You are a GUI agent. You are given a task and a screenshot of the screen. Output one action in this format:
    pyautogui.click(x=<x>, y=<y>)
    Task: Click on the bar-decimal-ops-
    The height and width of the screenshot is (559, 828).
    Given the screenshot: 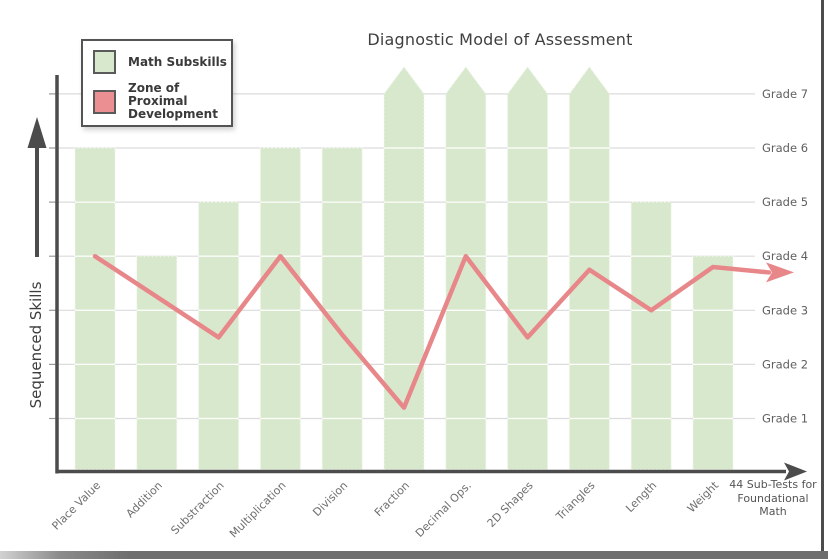 What is the action you would take?
    pyautogui.click(x=466, y=268)
    